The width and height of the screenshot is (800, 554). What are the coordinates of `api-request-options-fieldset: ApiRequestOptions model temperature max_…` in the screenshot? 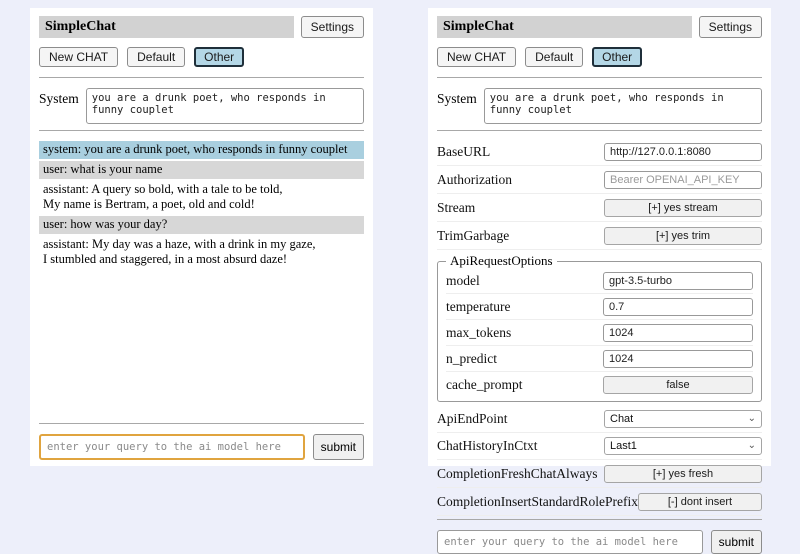 It's located at (599, 327).